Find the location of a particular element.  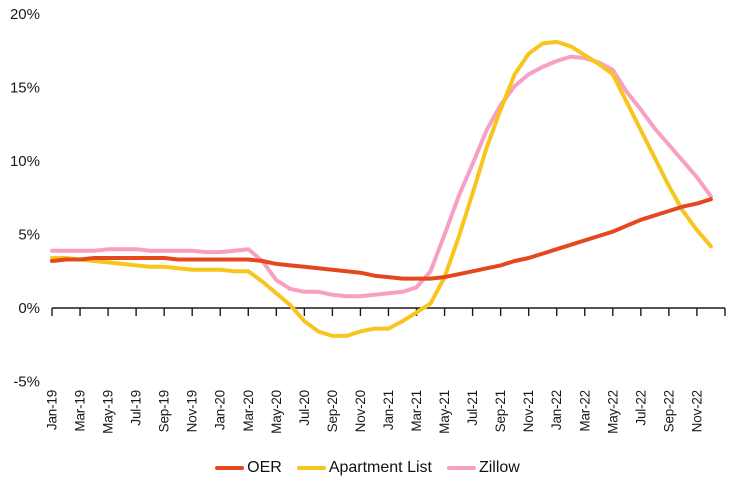

x-axis-tick-label: Sep-21 is located at coordinates (500, 411).